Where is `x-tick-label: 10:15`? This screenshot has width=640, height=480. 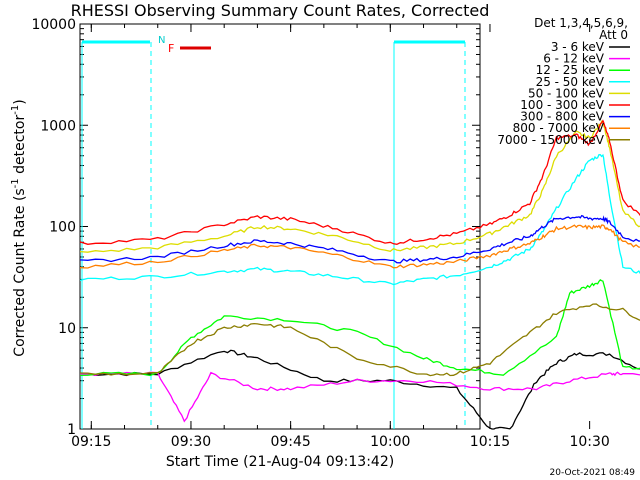 x-tick-label: 10:15 is located at coordinates (490, 442).